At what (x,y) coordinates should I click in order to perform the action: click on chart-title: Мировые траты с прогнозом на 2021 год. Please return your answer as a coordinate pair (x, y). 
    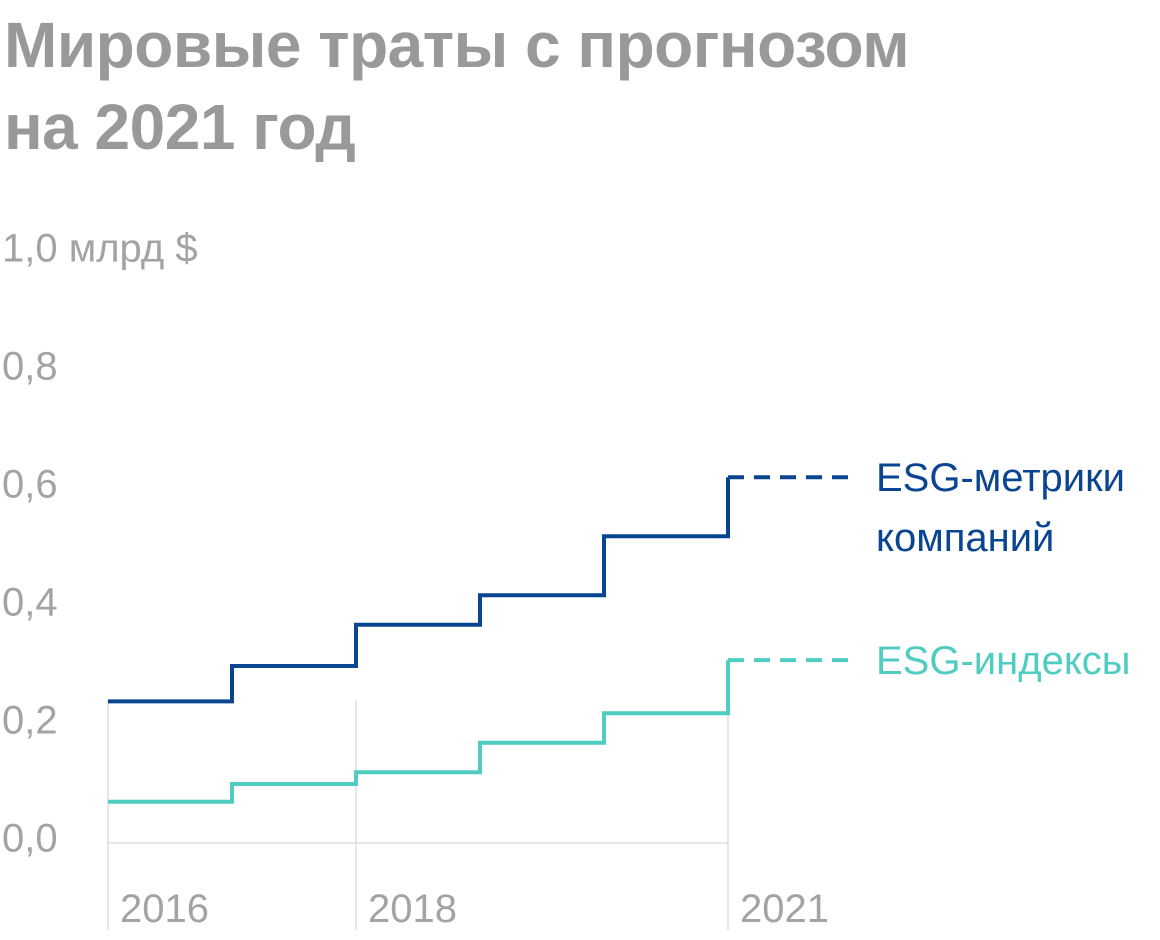
    Looking at the image, I should click on (457, 86).